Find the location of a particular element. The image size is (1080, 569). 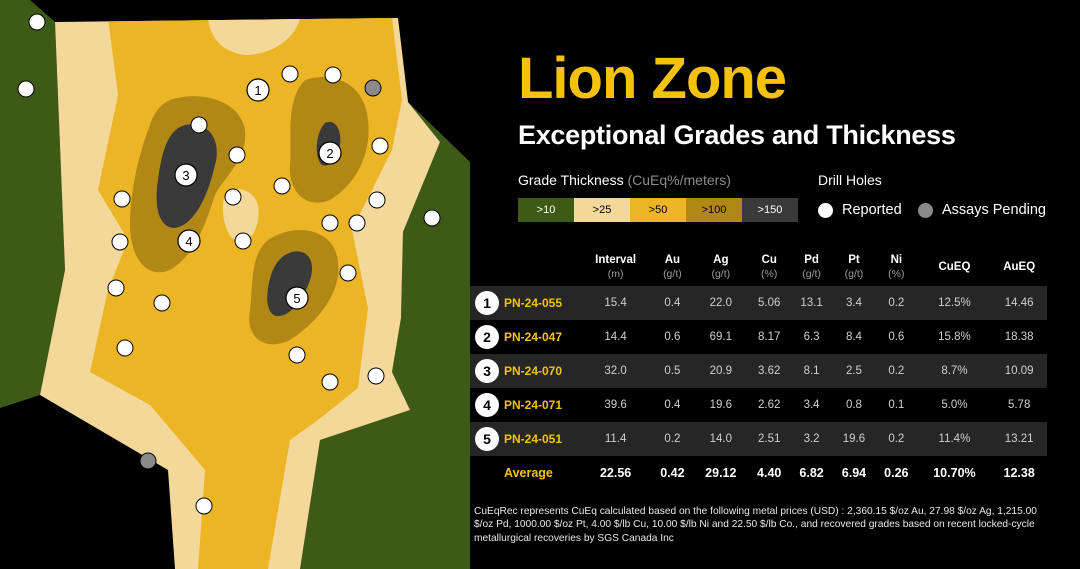

value-cell: 5.0% is located at coordinates (954, 405).